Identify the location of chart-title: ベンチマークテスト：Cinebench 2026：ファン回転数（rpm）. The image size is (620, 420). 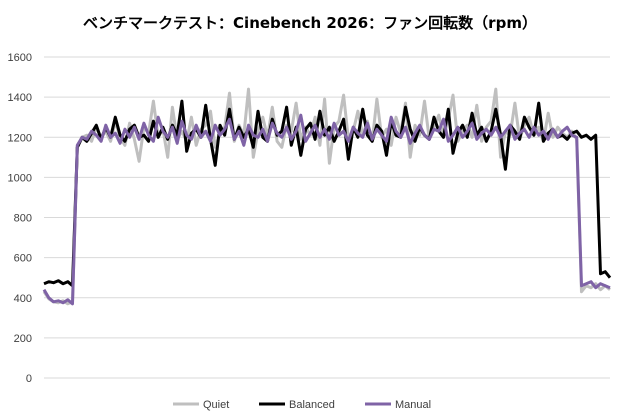
(310, 23).